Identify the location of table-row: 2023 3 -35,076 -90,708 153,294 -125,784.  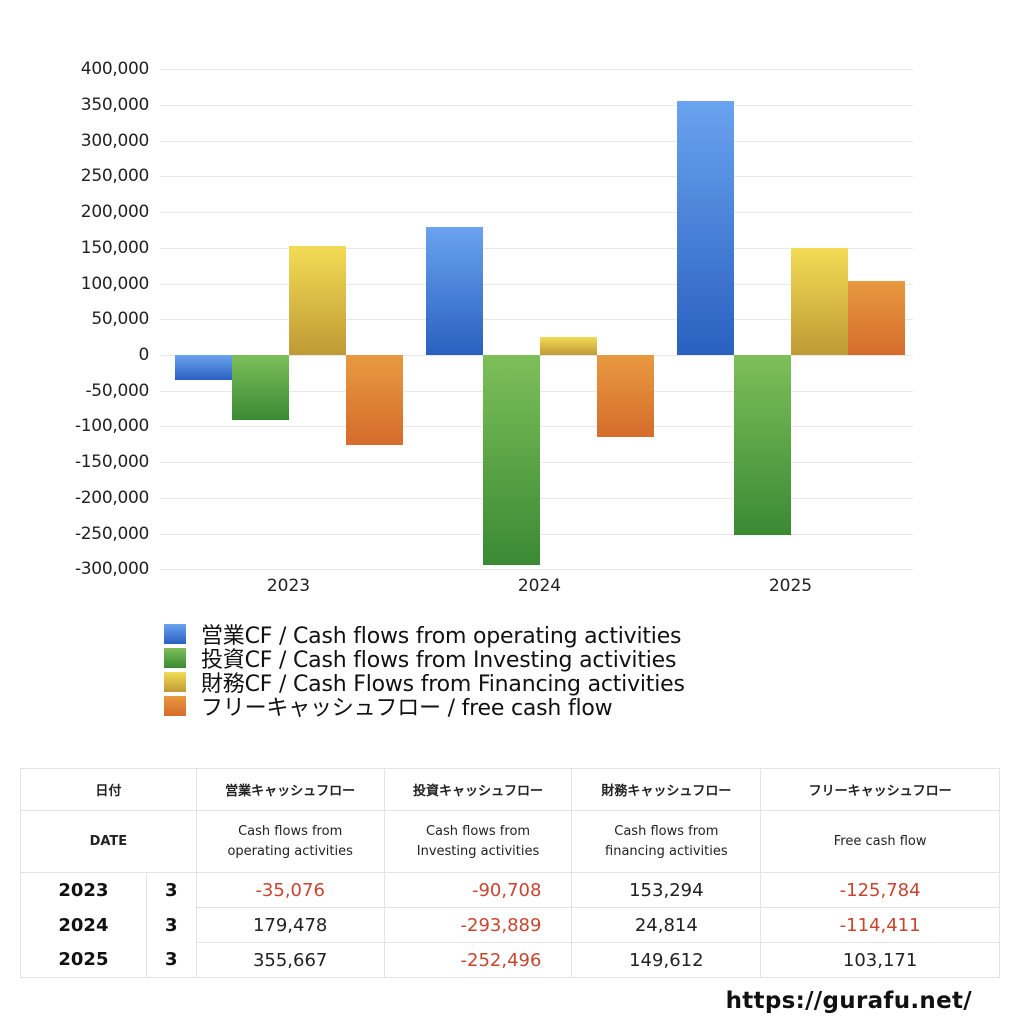
(510, 890).